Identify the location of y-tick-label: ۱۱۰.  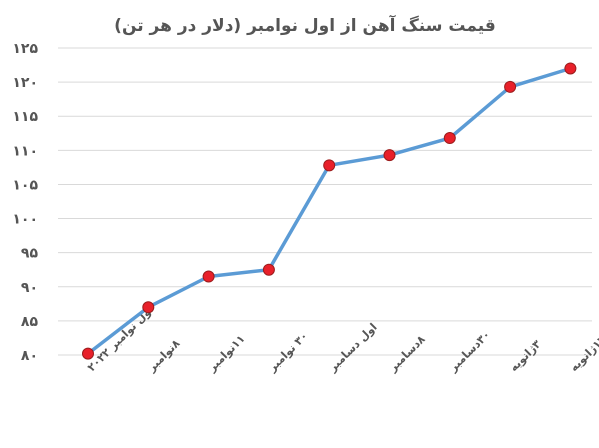
(25, 151).